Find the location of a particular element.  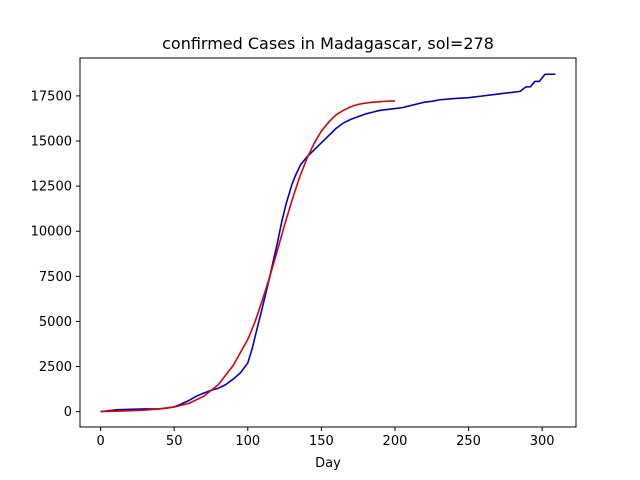

y-tick-label: 7500 is located at coordinates (55, 277).